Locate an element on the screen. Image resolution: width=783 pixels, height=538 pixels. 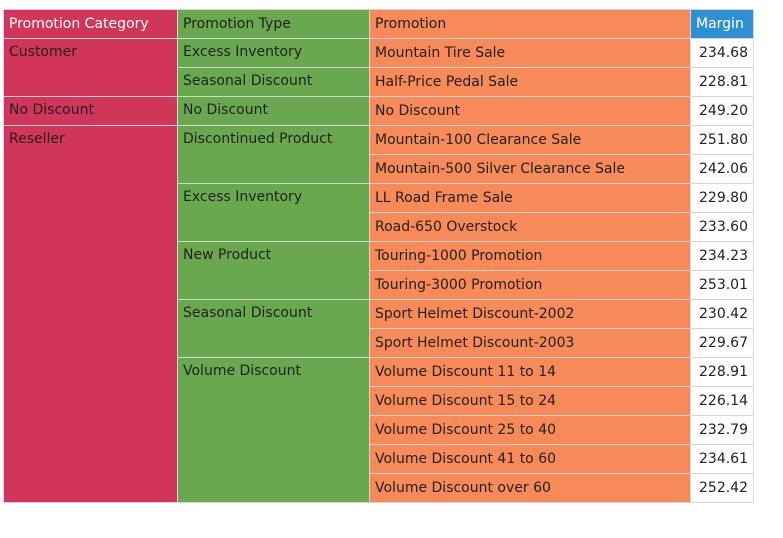
promotion-cell: Mountain Tire Sale is located at coordinates (530, 53).